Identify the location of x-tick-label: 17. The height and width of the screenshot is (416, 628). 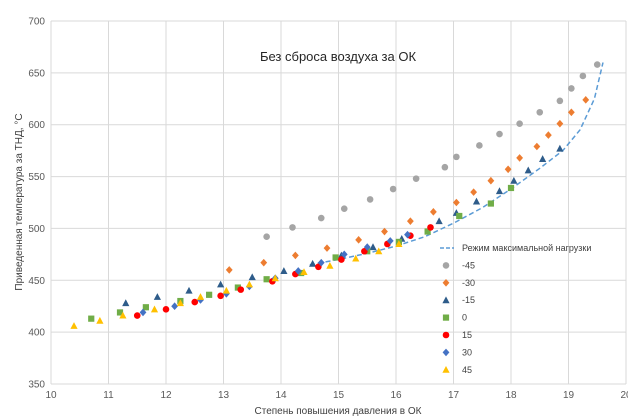
(454, 395).